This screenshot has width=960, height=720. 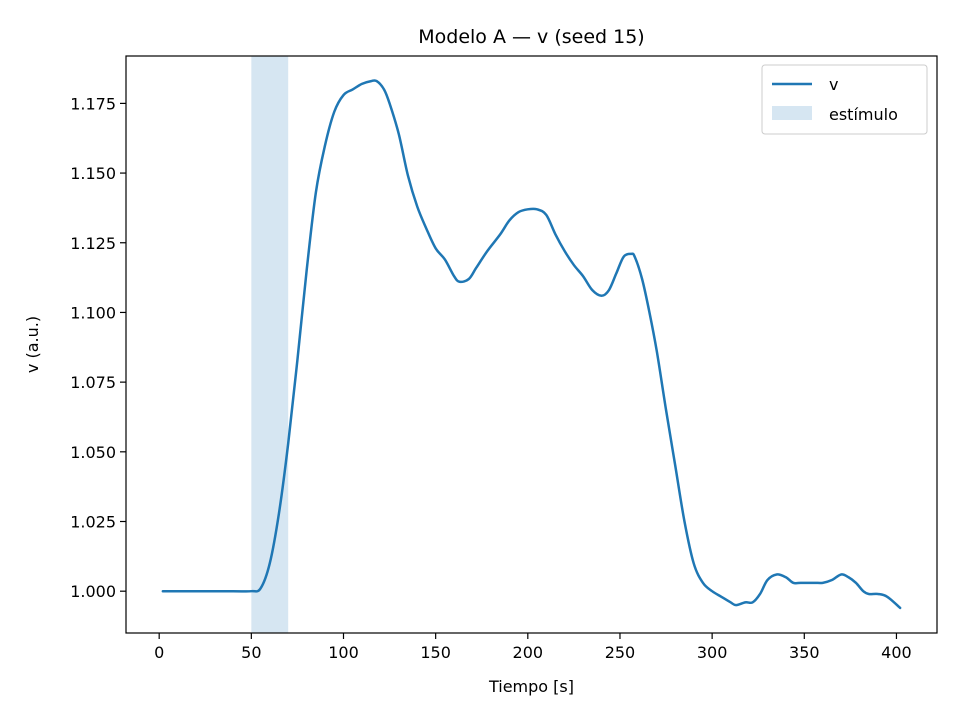 What do you see at coordinates (251, 652) in the screenshot?
I see `x-tick-label: 50` at bounding box center [251, 652].